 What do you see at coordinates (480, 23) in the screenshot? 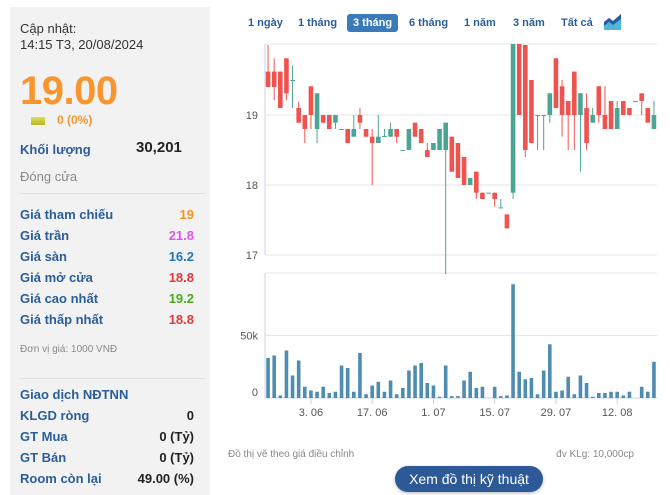
I see `range-tab: 1 năm` at bounding box center [480, 23].